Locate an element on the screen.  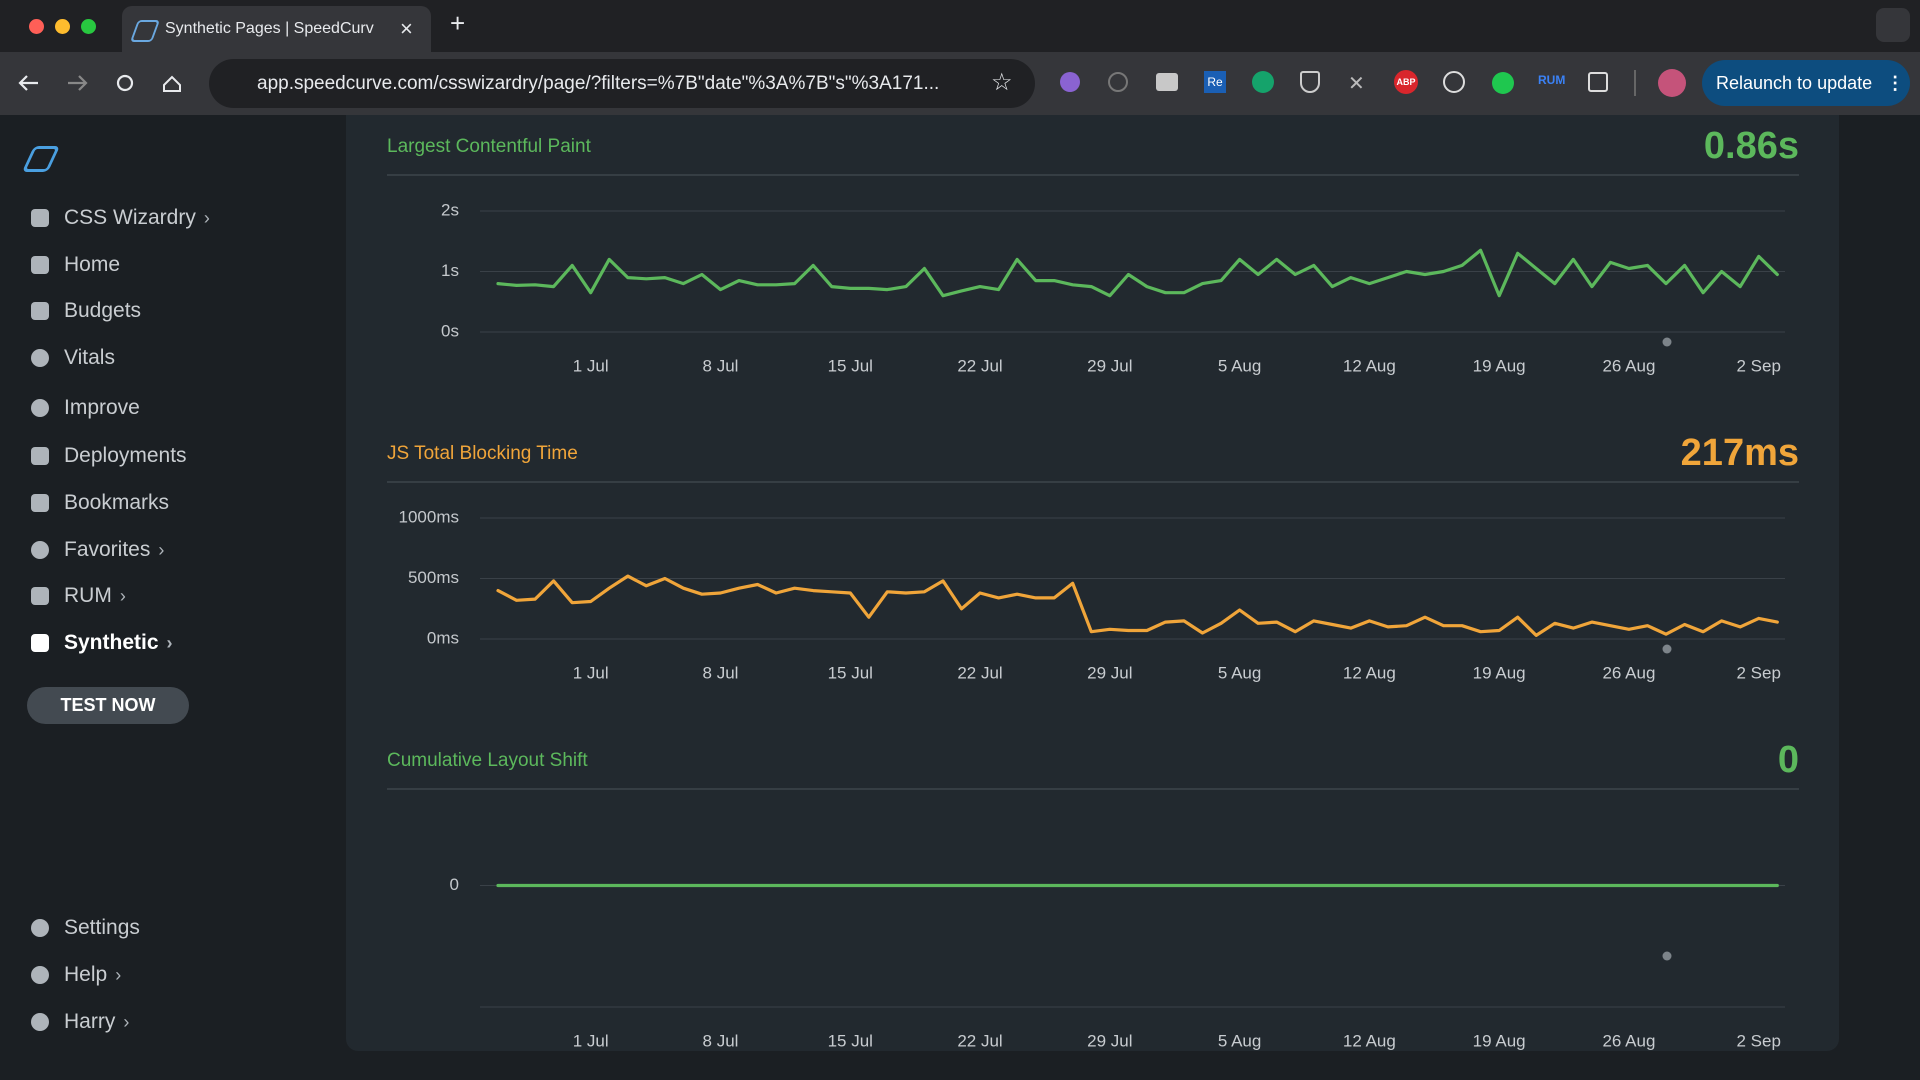
y-tick-label: 0s is located at coordinates (450, 330).